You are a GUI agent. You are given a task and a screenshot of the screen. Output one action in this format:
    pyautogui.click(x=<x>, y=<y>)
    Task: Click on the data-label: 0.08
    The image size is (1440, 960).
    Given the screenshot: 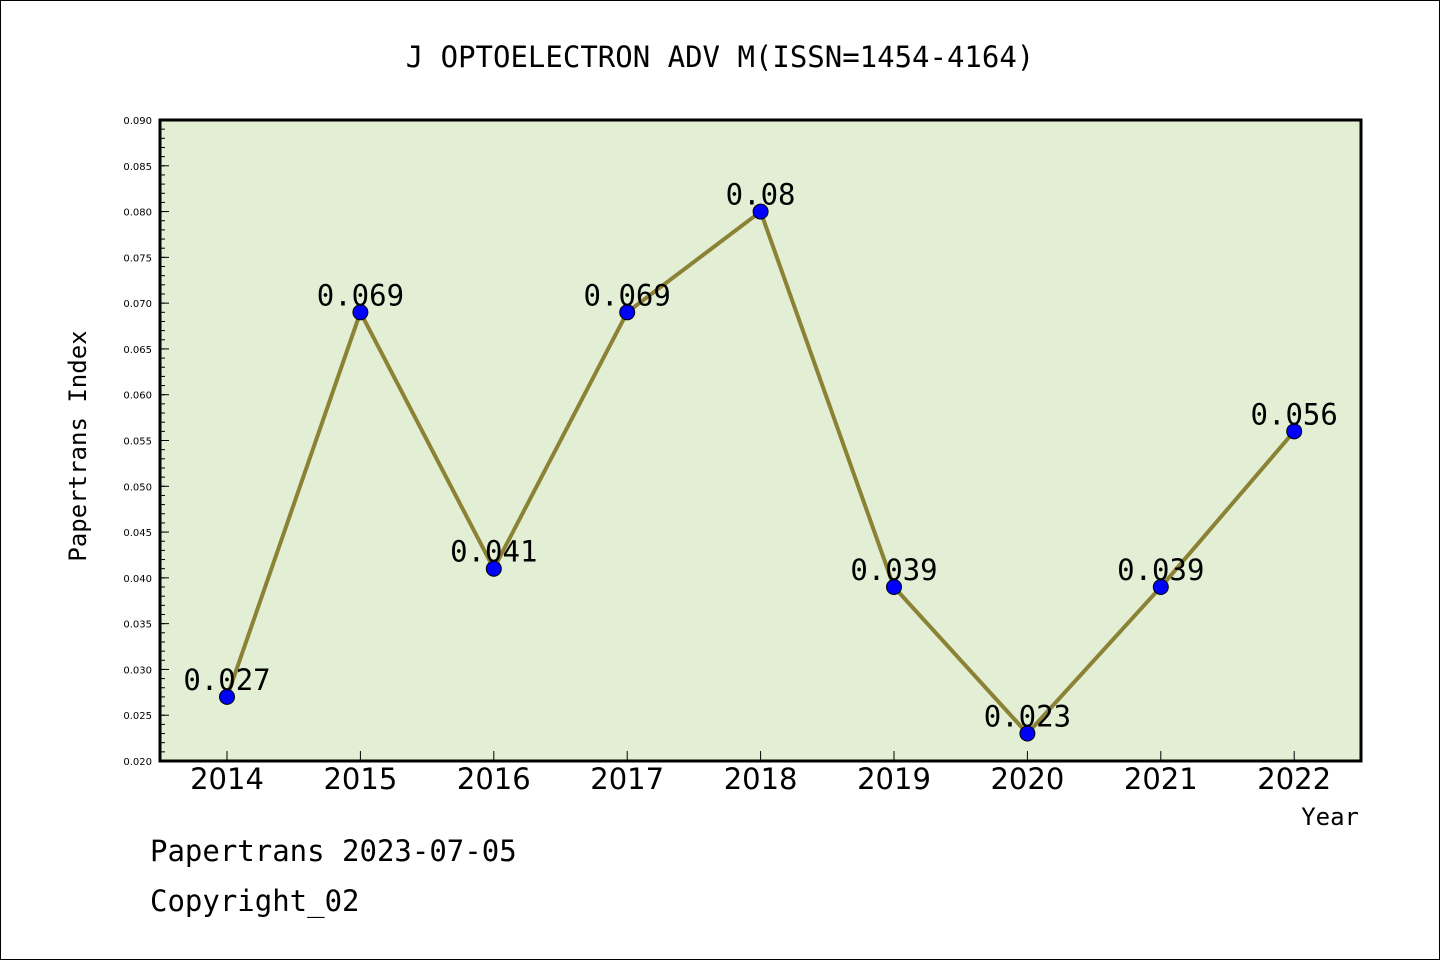 What is the action you would take?
    pyautogui.click(x=761, y=195)
    